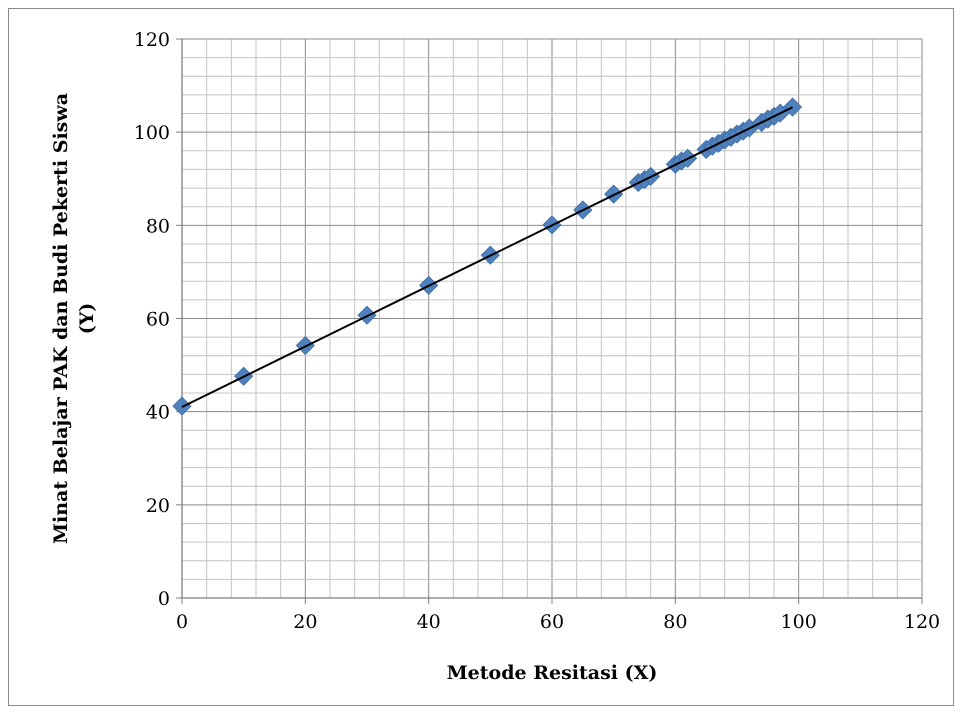 The height and width of the screenshot is (713, 962). Describe the element at coordinates (182, 622) in the screenshot. I see `x-tick-label: 0` at that location.